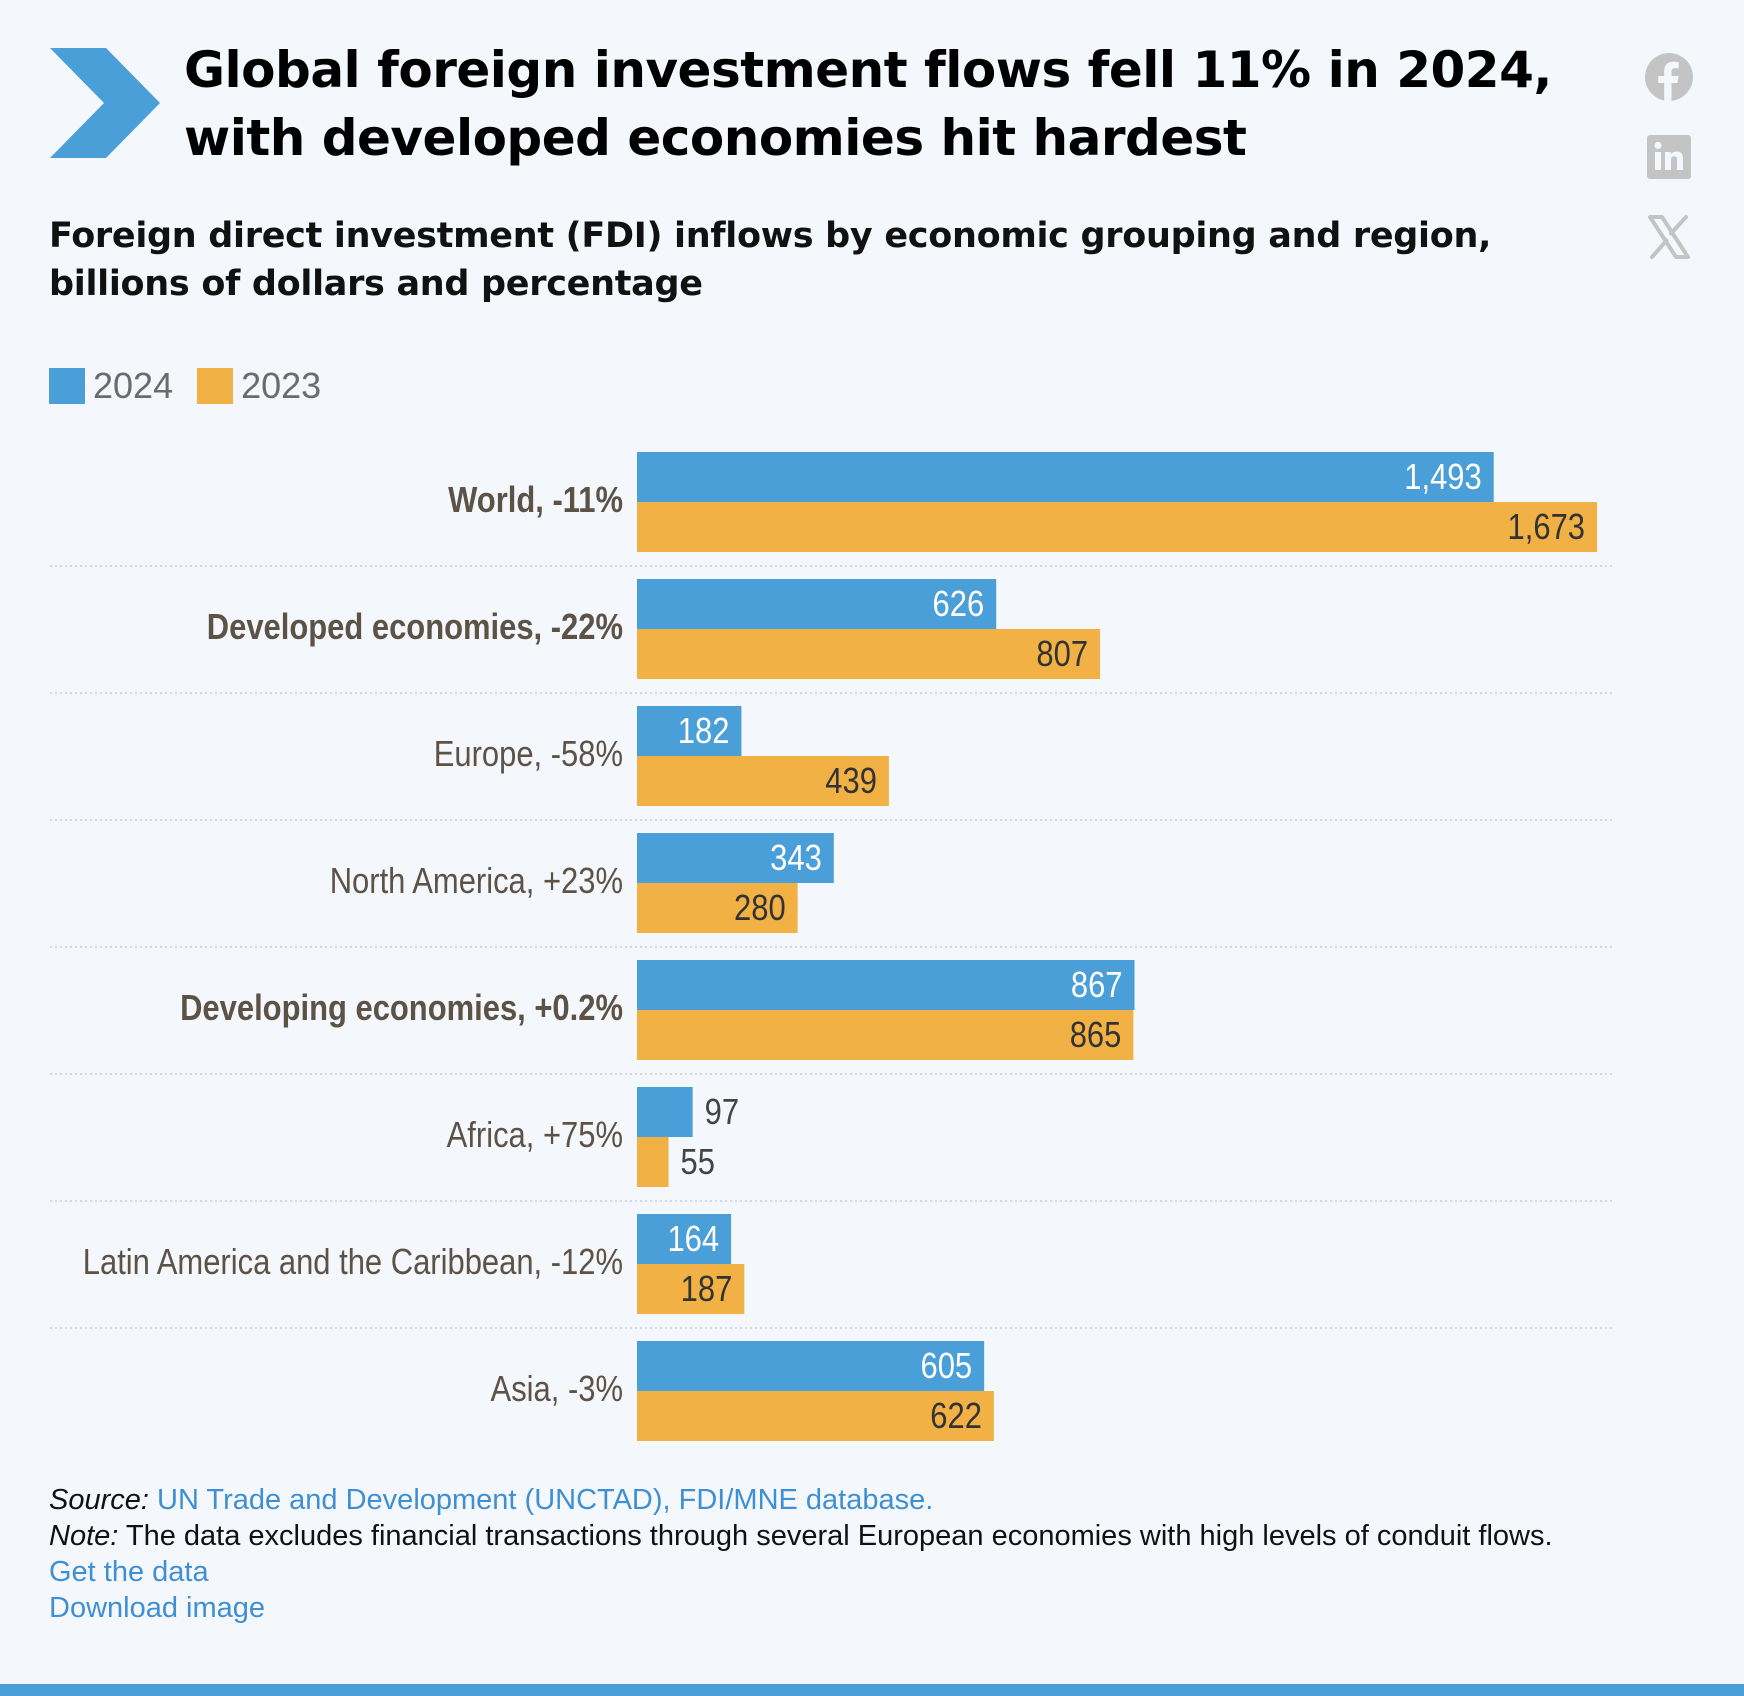  What do you see at coordinates (801, 1608) in the screenshot?
I see `download-image-line: Download image` at bounding box center [801, 1608].